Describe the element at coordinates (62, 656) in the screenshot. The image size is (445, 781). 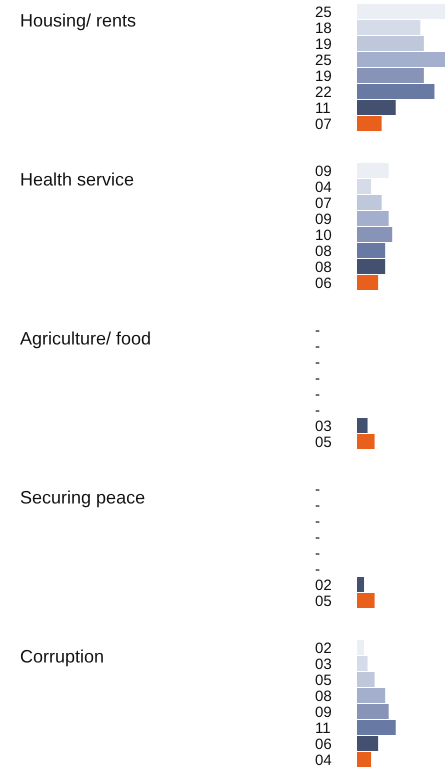
I see `y-tick-label: Corruption` at that location.